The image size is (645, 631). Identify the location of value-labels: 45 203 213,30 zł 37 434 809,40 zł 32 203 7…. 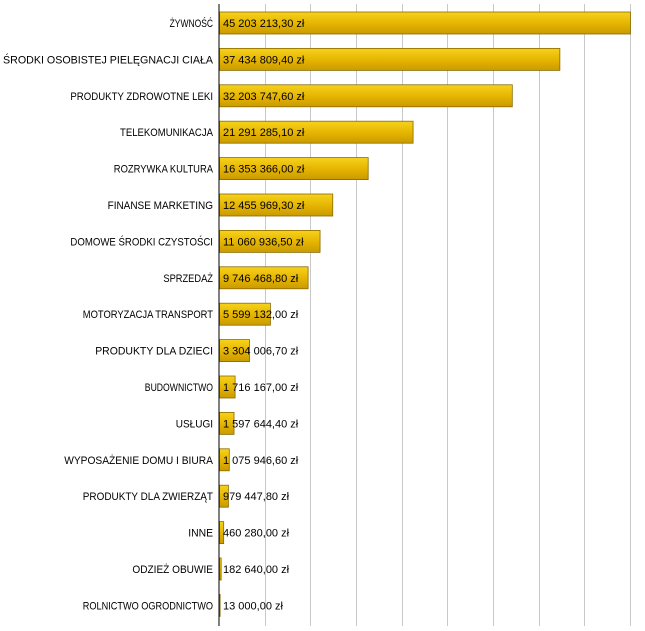
(264, 315).